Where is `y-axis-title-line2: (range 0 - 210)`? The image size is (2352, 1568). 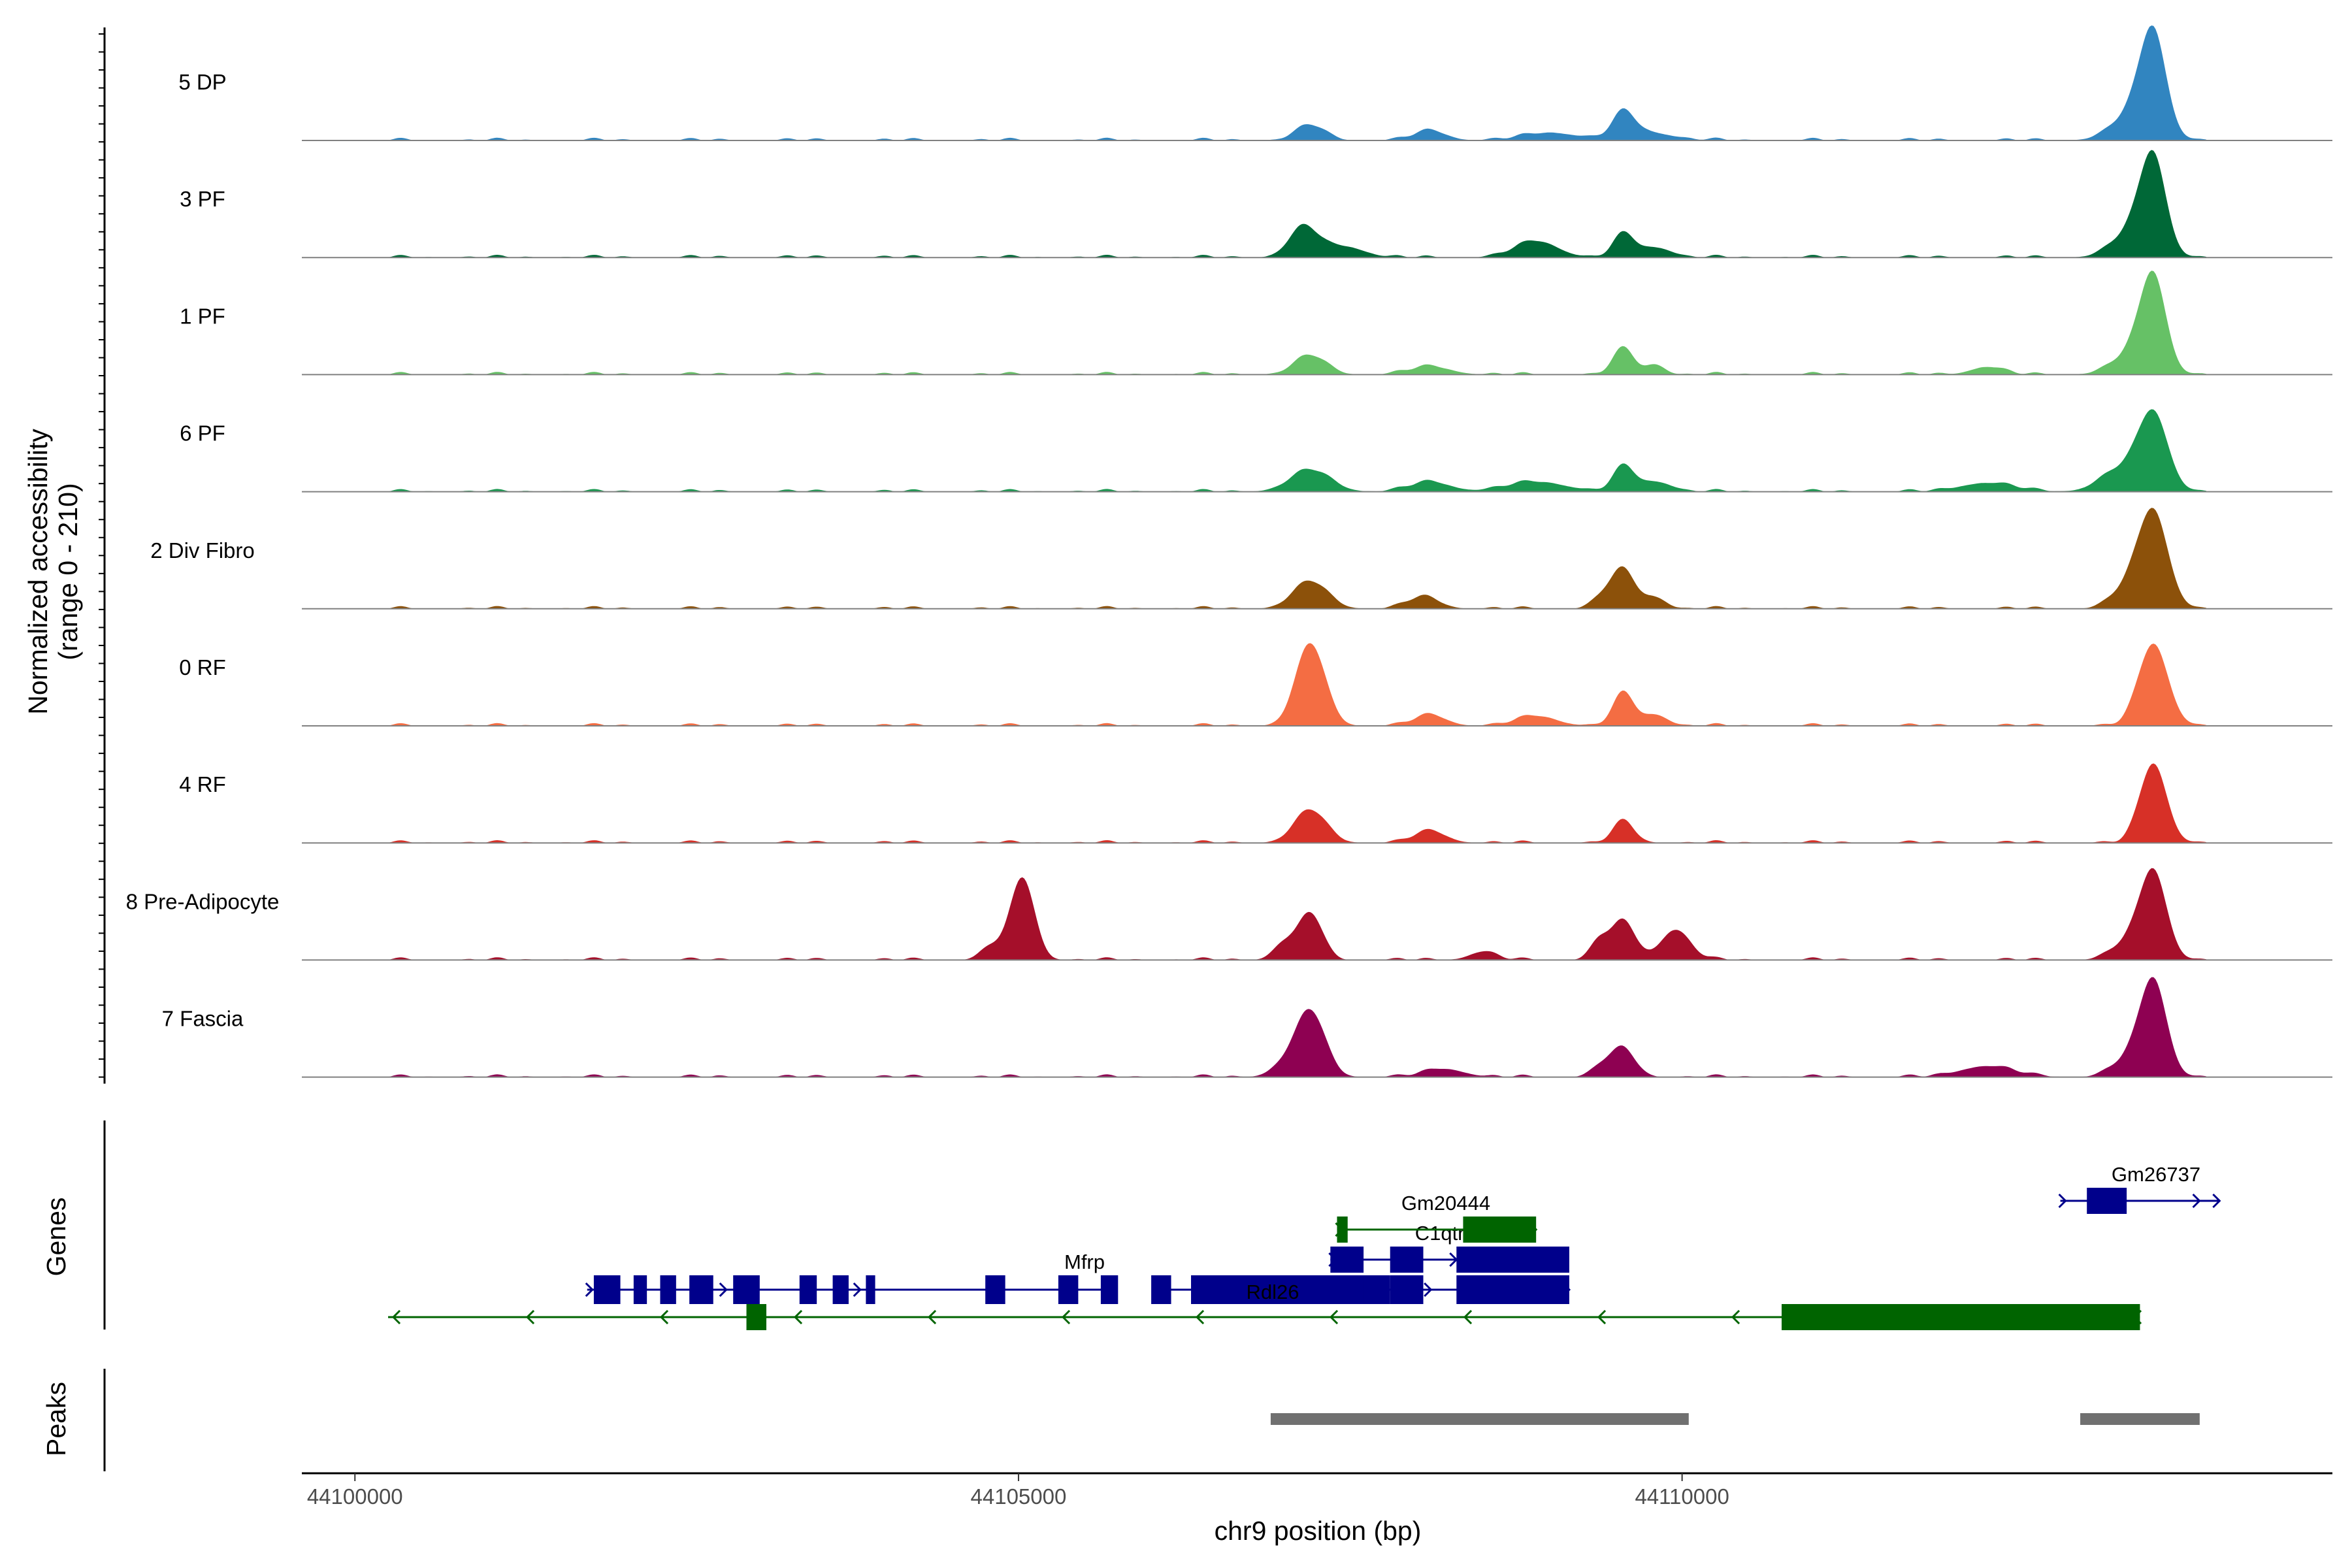 y-axis-title-line2: (range 0 - 210) is located at coordinates (68, 571).